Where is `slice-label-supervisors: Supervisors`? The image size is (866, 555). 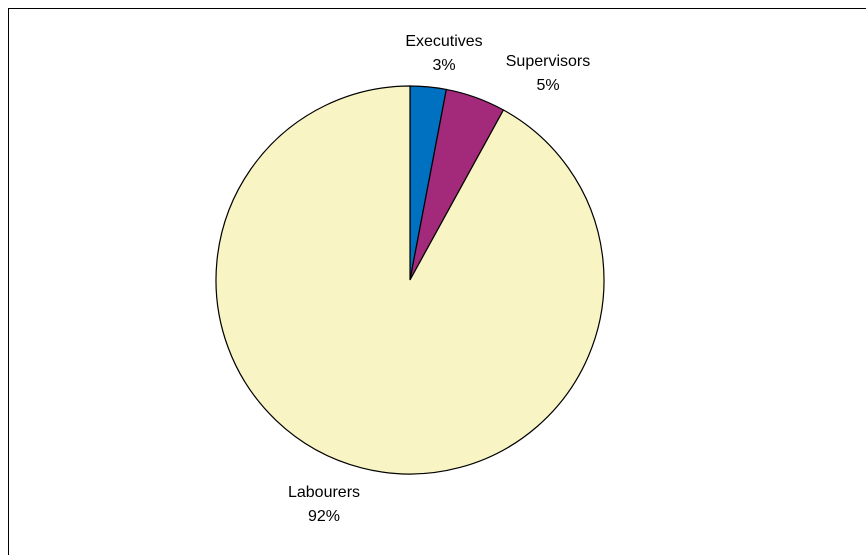
slice-label-supervisors: Supervisors is located at coordinates (548, 61).